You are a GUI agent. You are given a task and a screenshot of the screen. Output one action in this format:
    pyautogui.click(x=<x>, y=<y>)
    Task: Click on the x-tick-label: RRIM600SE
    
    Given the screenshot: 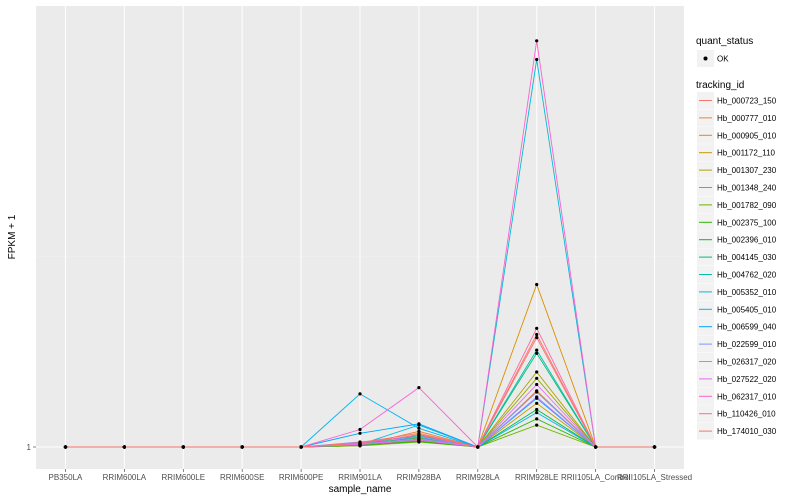 What is the action you would take?
    pyautogui.click(x=242, y=477)
    